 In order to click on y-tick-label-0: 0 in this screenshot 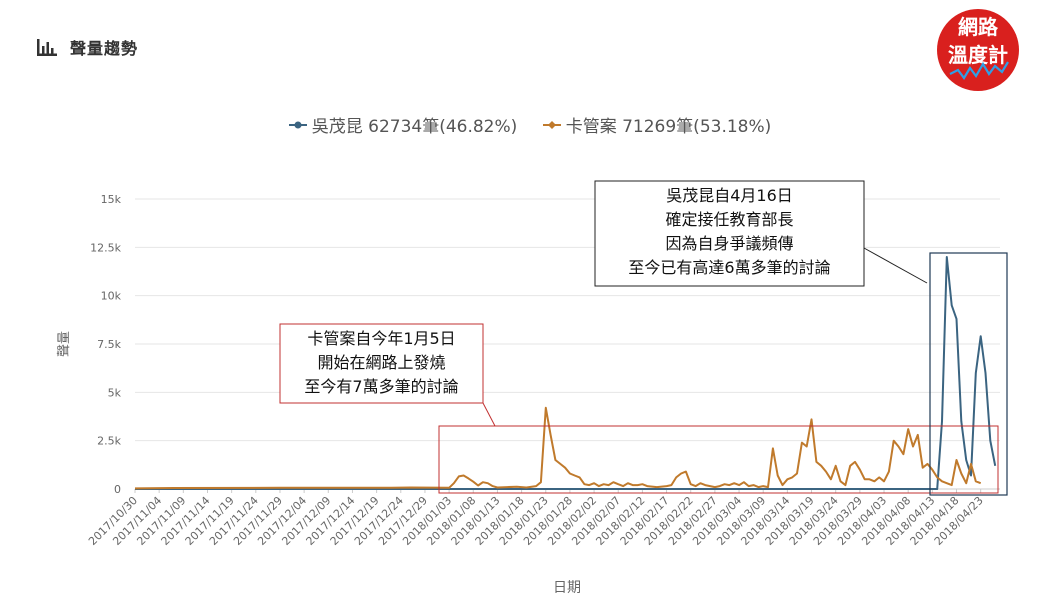, I will do `click(117, 489)`.